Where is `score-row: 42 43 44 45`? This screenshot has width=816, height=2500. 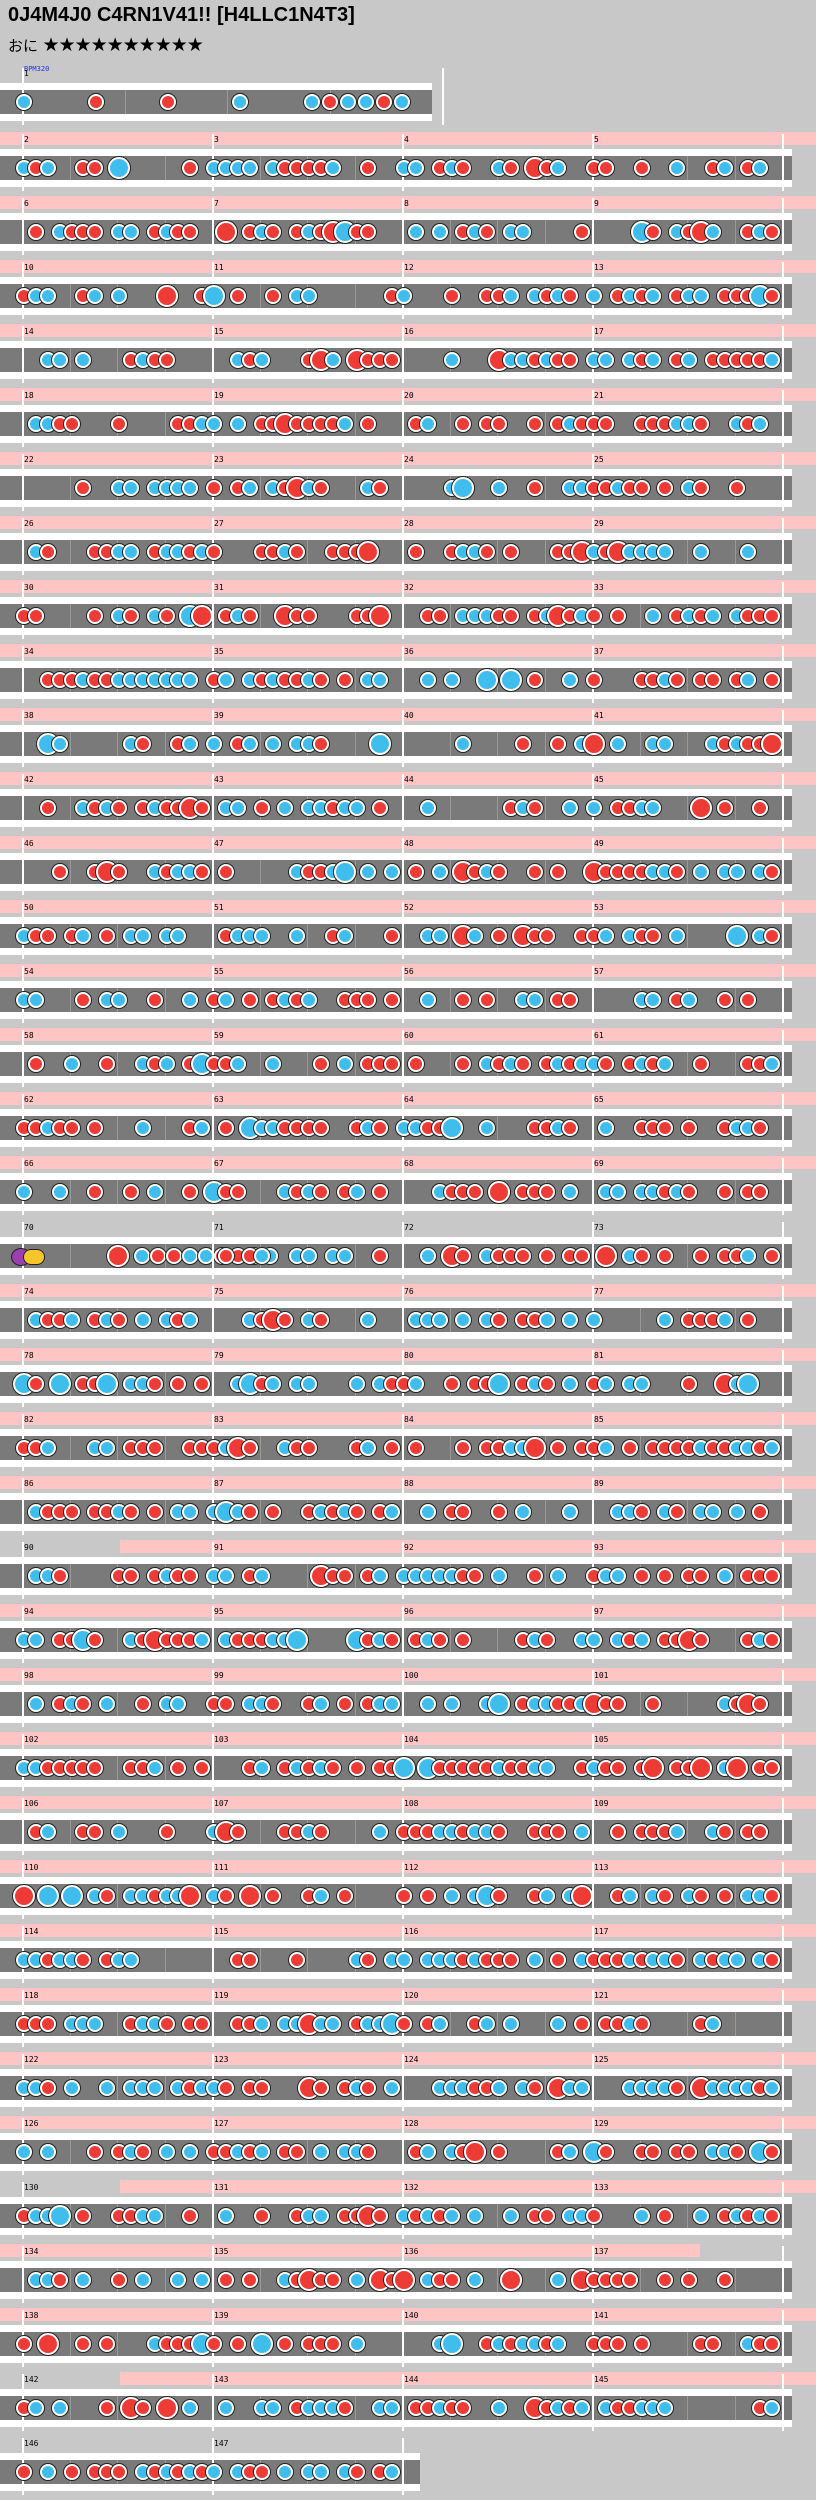 score-row: 42 43 44 45 is located at coordinates (408, 804).